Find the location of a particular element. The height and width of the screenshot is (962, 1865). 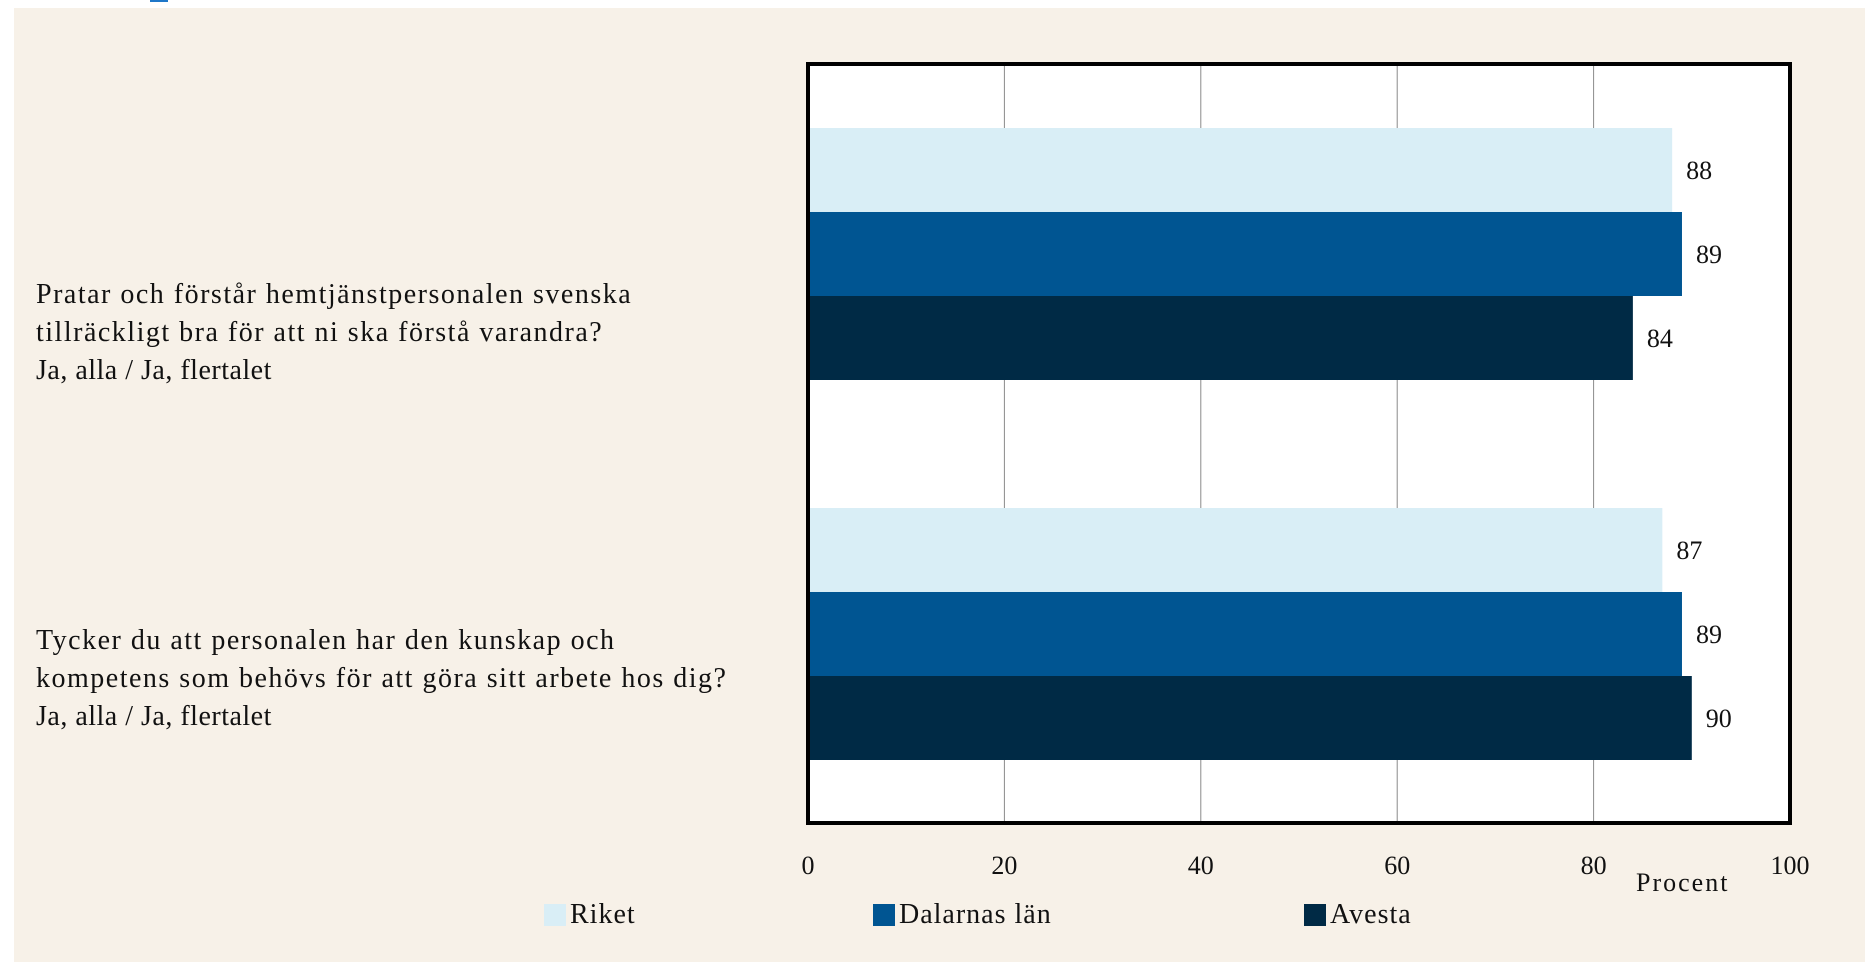

legend-item-avesta: Avesta is located at coordinates (1358, 915).